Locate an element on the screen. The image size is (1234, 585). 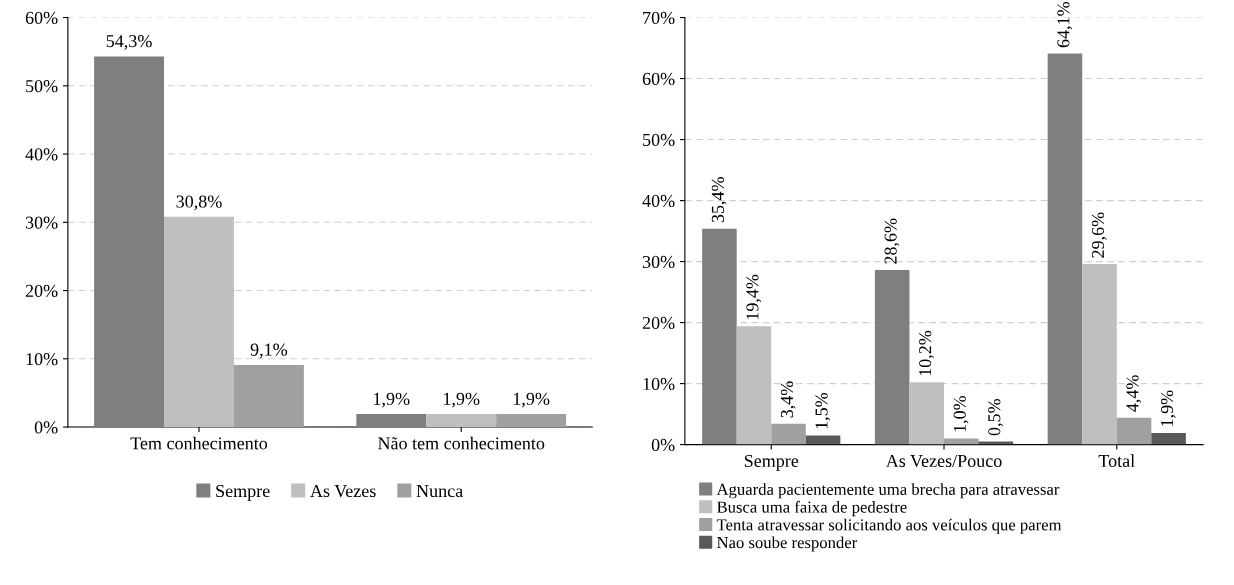
data-label: 3,4% is located at coordinates (788, 399).